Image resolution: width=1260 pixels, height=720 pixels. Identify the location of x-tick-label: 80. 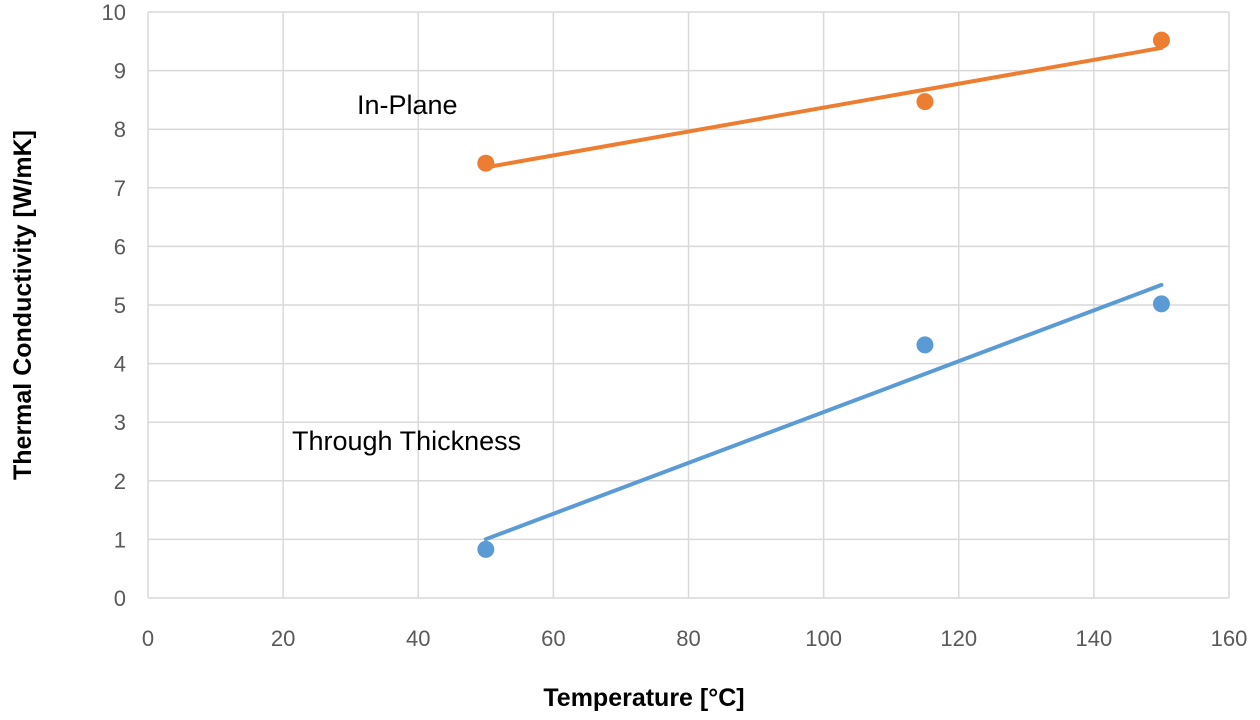
(688, 638).